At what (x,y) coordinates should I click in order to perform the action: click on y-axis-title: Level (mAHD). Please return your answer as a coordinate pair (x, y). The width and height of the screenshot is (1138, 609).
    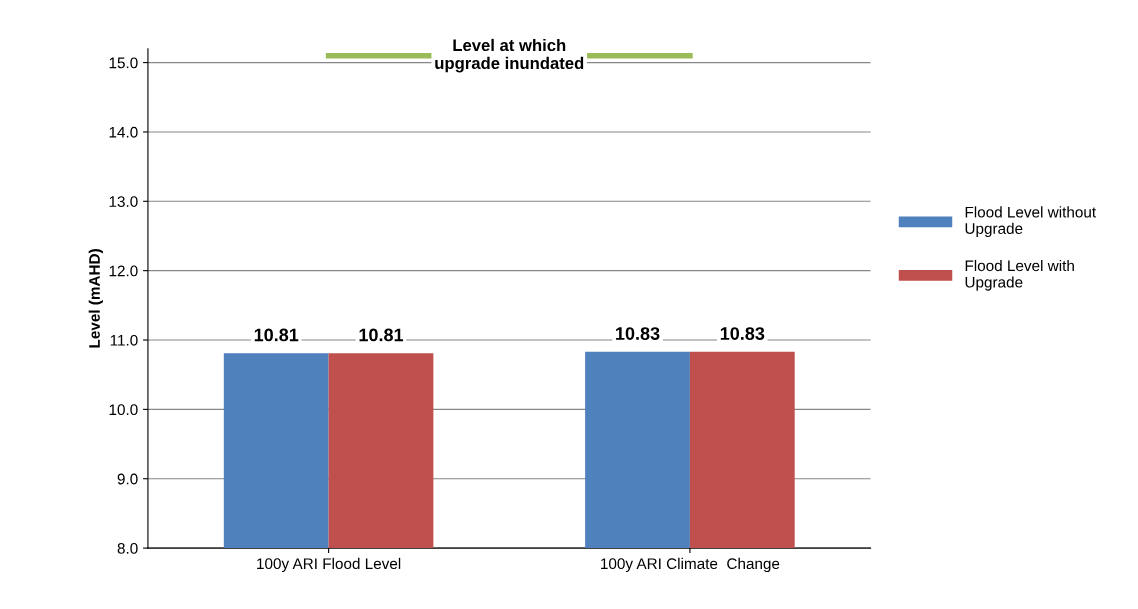
    Looking at the image, I should click on (95, 298).